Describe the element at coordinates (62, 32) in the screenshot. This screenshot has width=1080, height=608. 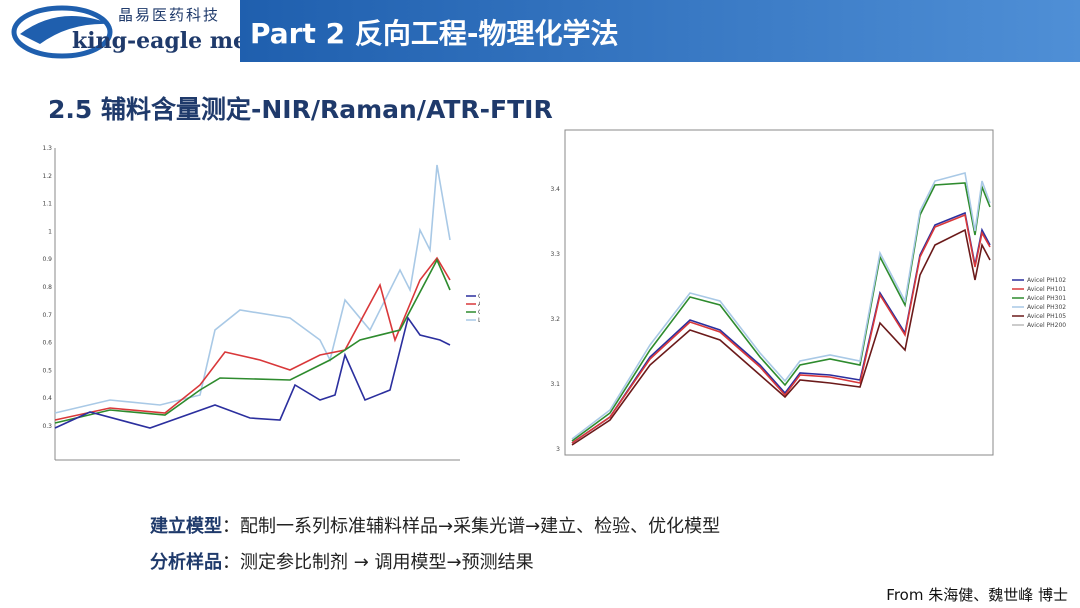
I see `logo-mark` at that location.